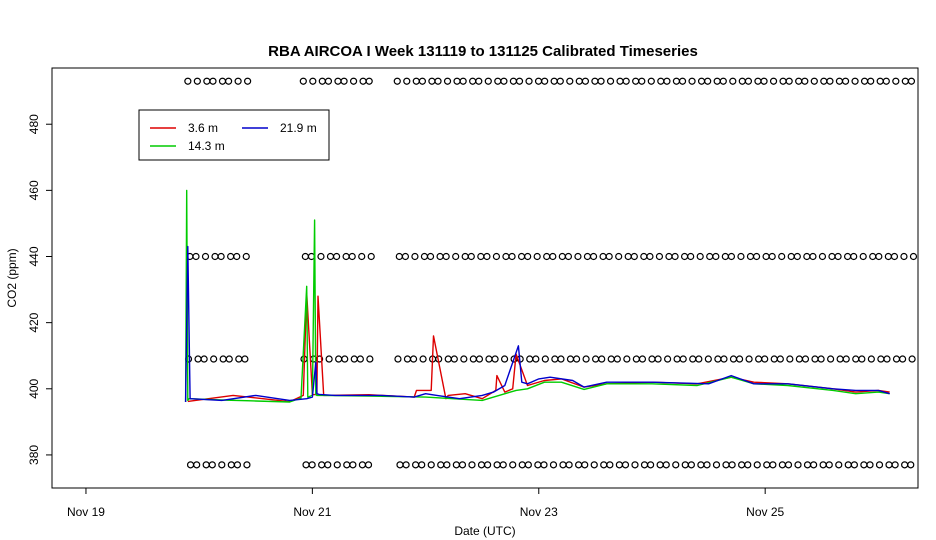  I want to click on legend-box, so click(234, 135).